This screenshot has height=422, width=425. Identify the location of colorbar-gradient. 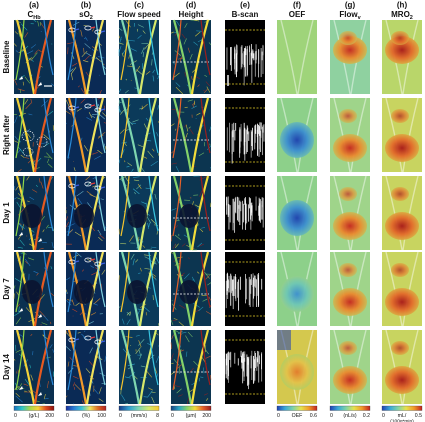
(86, 408).